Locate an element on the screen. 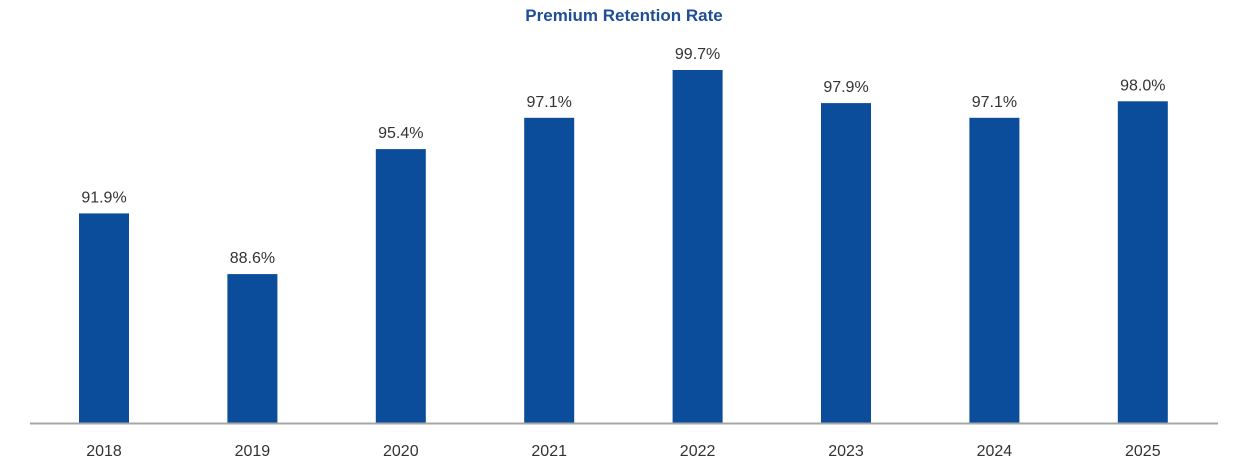 This screenshot has width=1248, height=460. data-label-2025: 98.0% is located at coordinates (1142, 85).